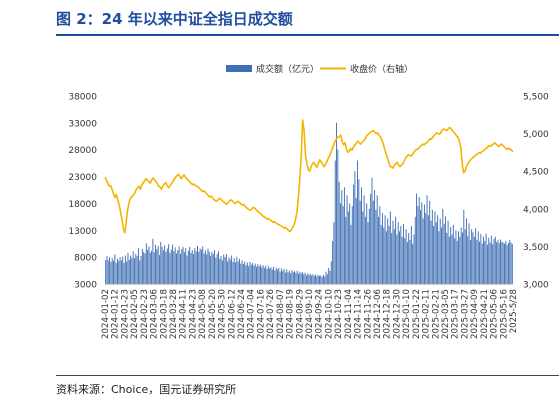 Image resolution: width=559 pixels, height=405 pixels. I want to click on x-tick-label: 2024-11-26, so click(368, 314).